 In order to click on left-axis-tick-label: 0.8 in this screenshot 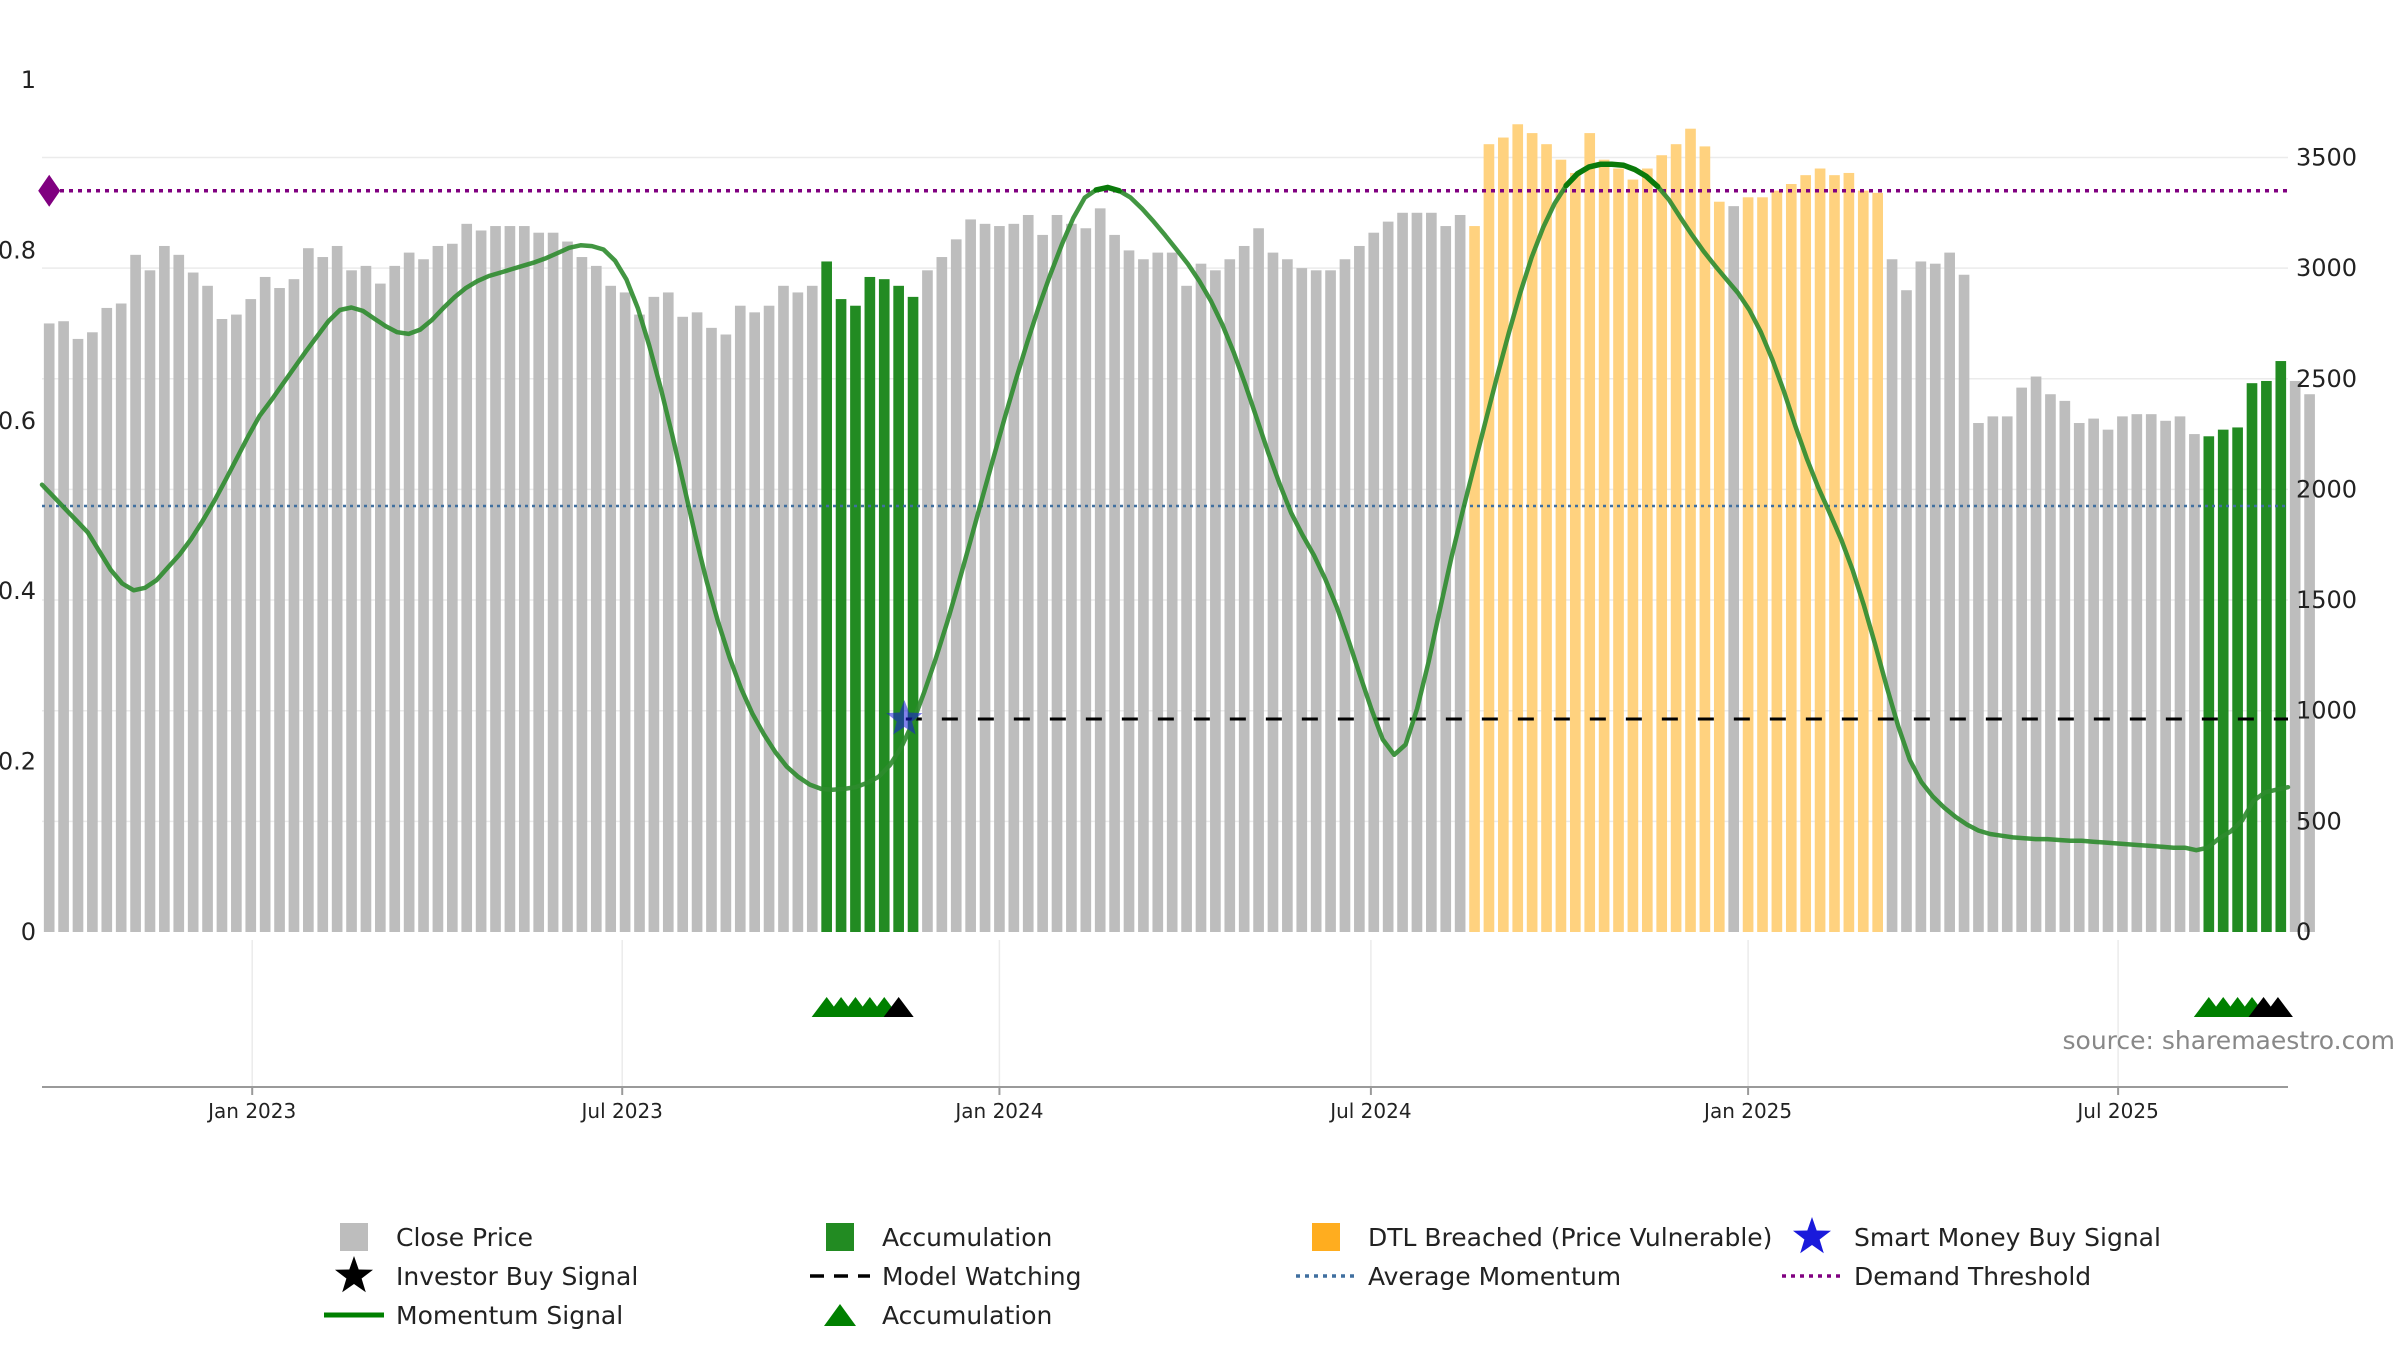, I will do `click(18, 250)`.